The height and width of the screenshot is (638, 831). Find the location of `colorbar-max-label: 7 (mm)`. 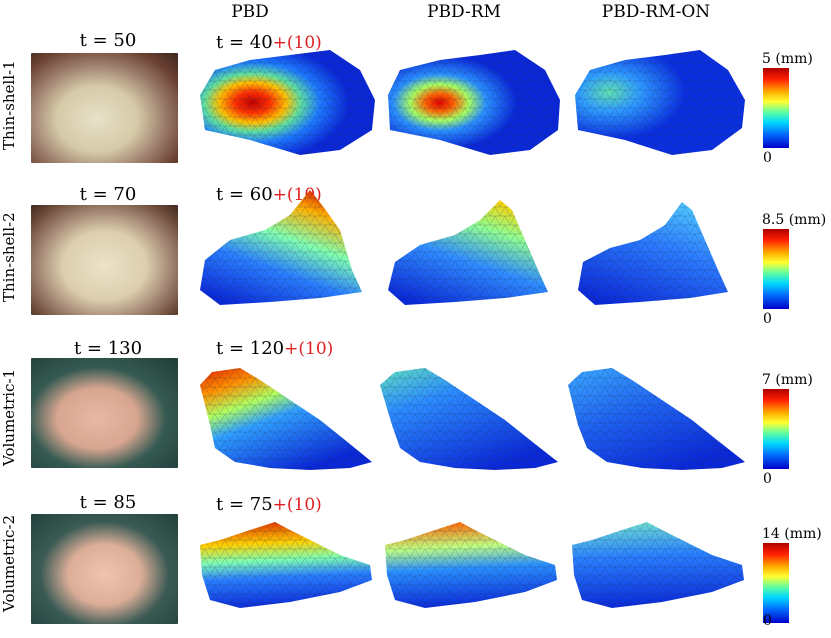

colorbar-max-label: 7 (mm) is located at coordinates (787, 380).